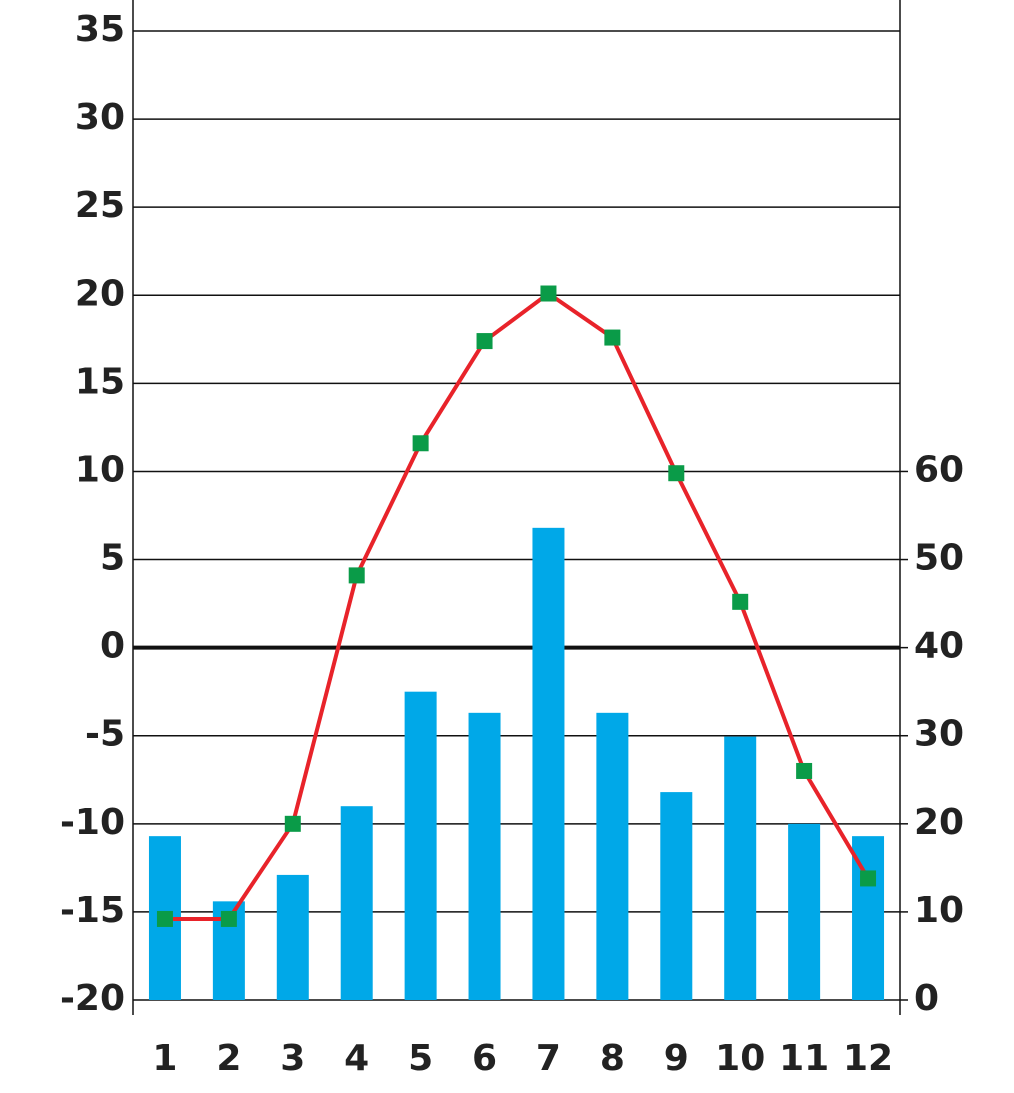  What do you see at coordinates (939, 910) in the screenshot?
I see `y2-tick-label: 10` at bounding box center [939, 910].